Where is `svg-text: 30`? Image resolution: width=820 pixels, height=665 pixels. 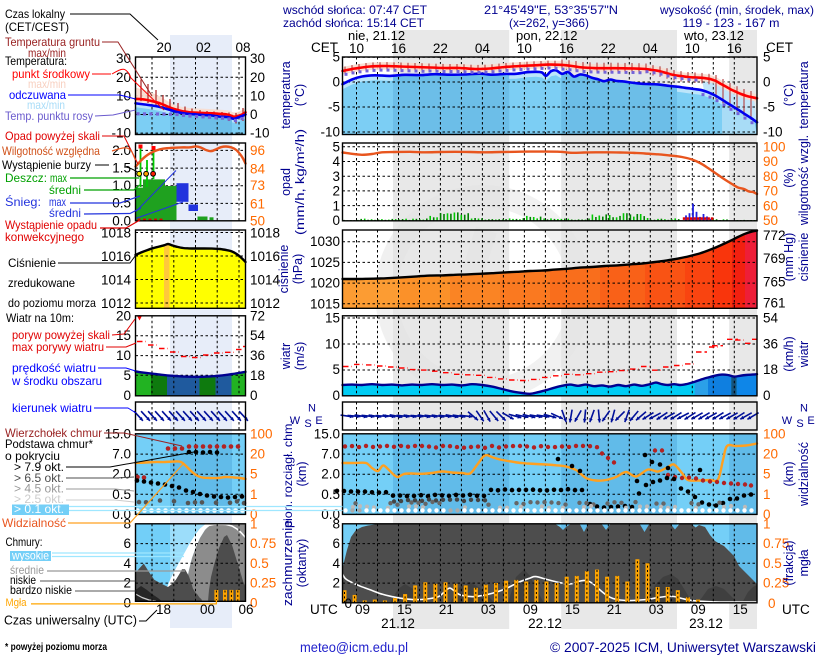
svg-text: 30 is located at coordinates (257, 58).